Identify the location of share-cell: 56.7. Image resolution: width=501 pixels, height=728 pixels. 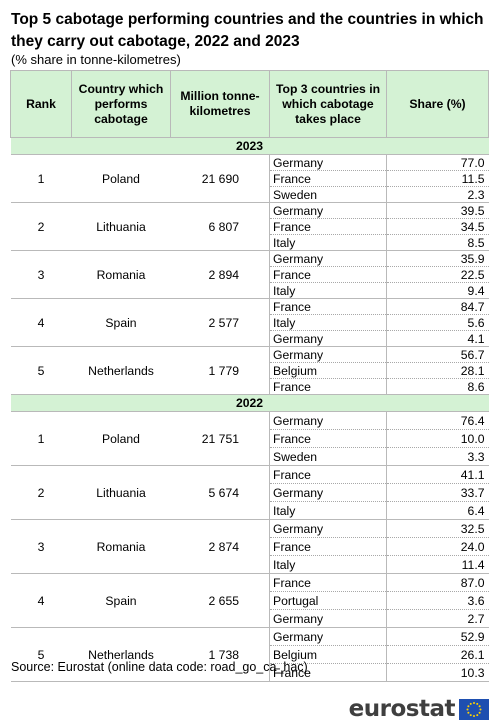
(437, 354).